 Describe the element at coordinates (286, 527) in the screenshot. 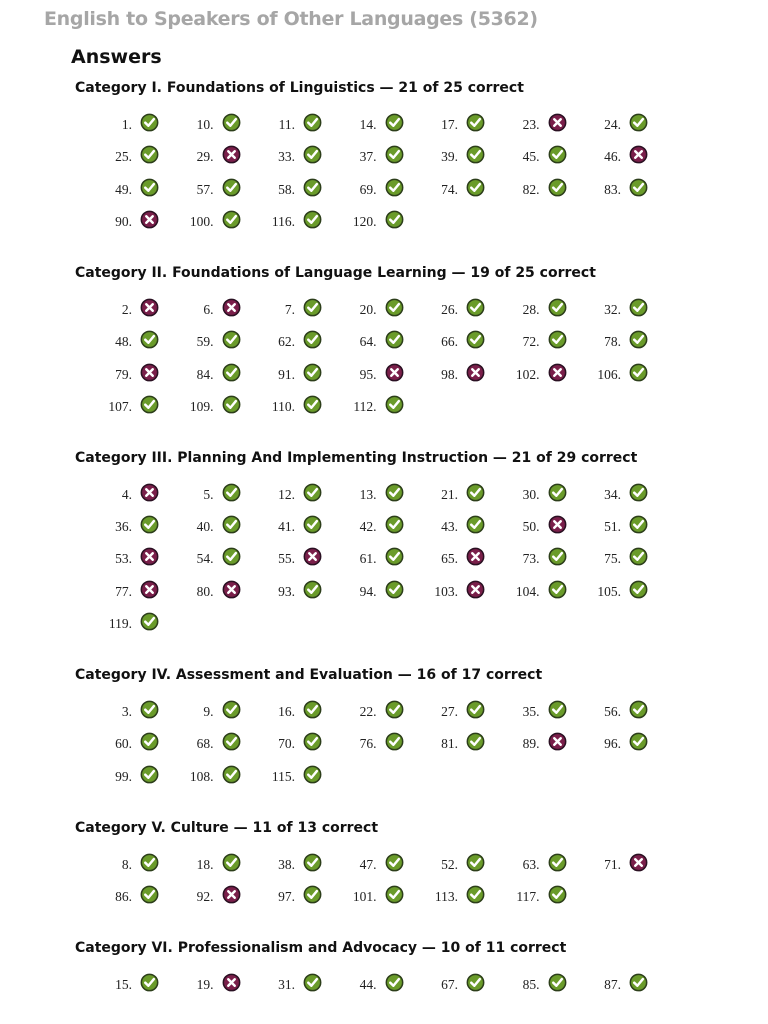

I see `question-number: 41.` at that location.